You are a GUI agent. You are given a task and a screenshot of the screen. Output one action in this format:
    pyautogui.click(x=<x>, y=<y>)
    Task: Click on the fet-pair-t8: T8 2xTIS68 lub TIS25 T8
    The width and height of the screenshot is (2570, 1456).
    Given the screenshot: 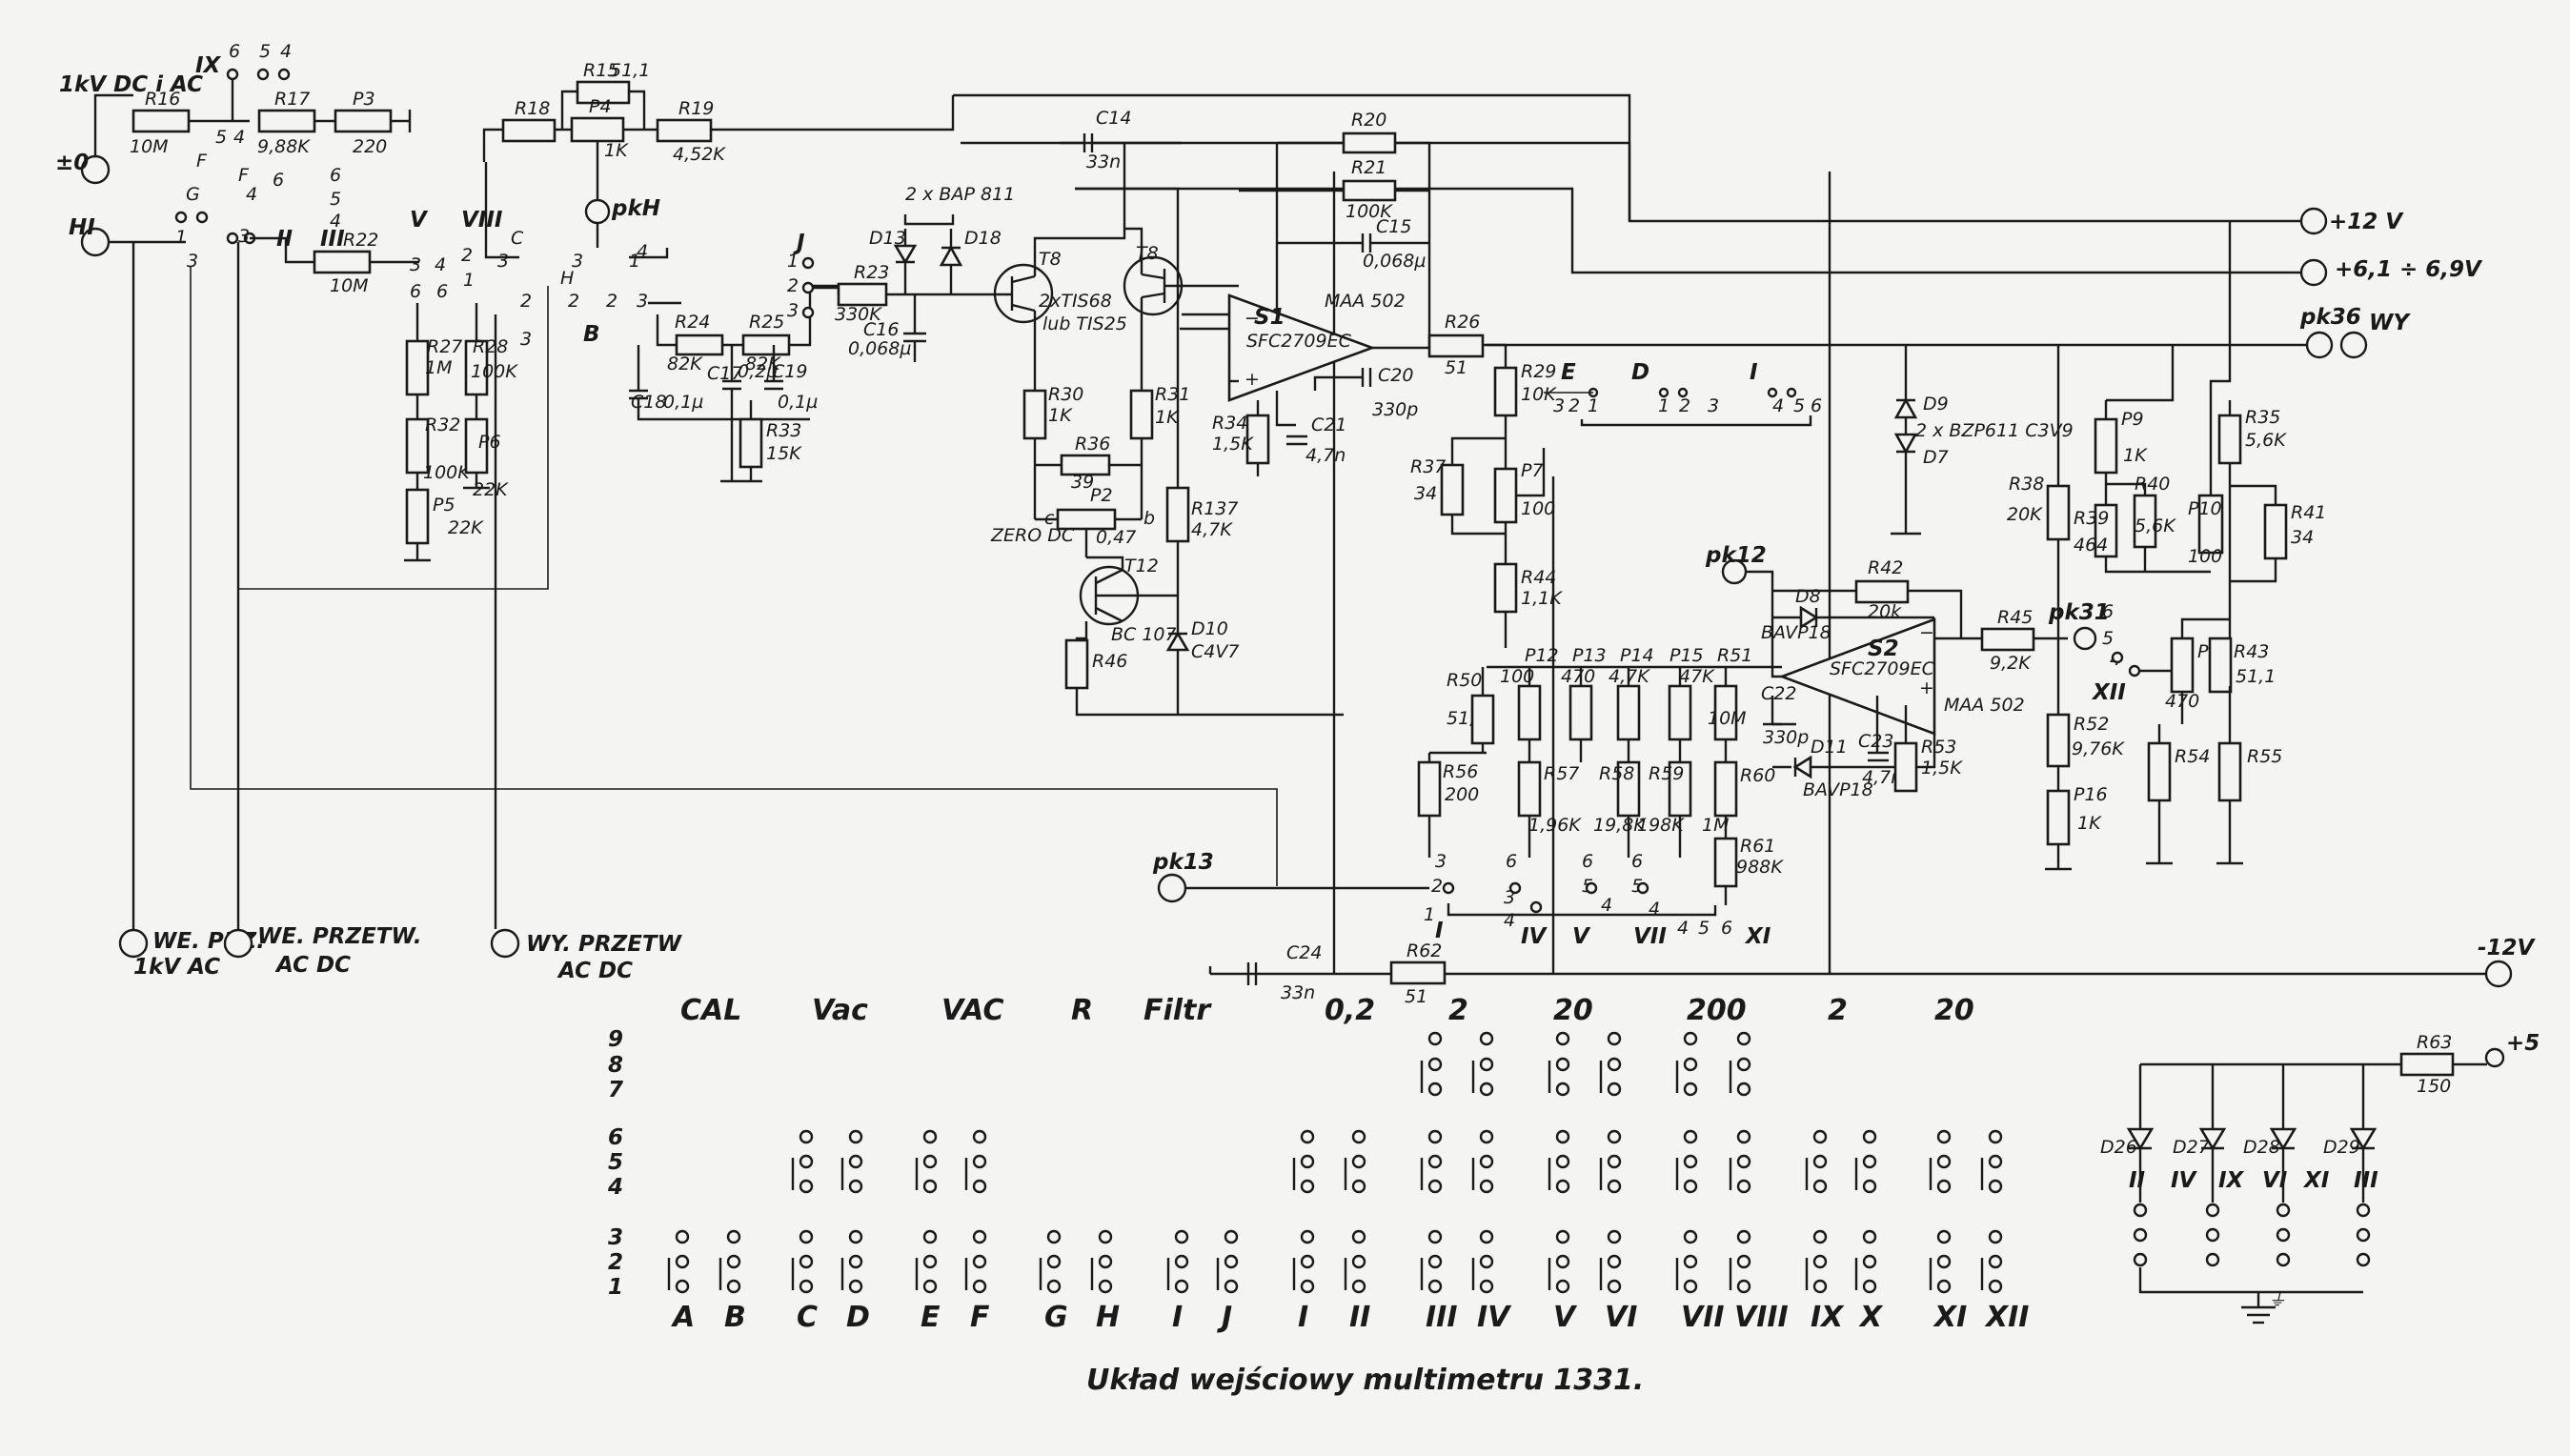 What is the action you would take?
    pyautogui.click(x=1115, y=267)
    